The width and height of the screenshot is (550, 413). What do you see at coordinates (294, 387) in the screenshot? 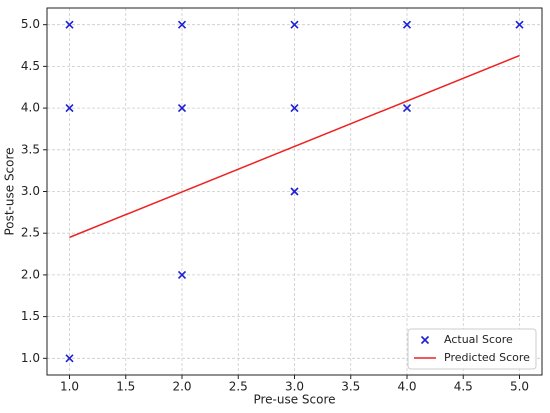
I see `x-tick-label: 3.0` at bounding box center [294, 387].